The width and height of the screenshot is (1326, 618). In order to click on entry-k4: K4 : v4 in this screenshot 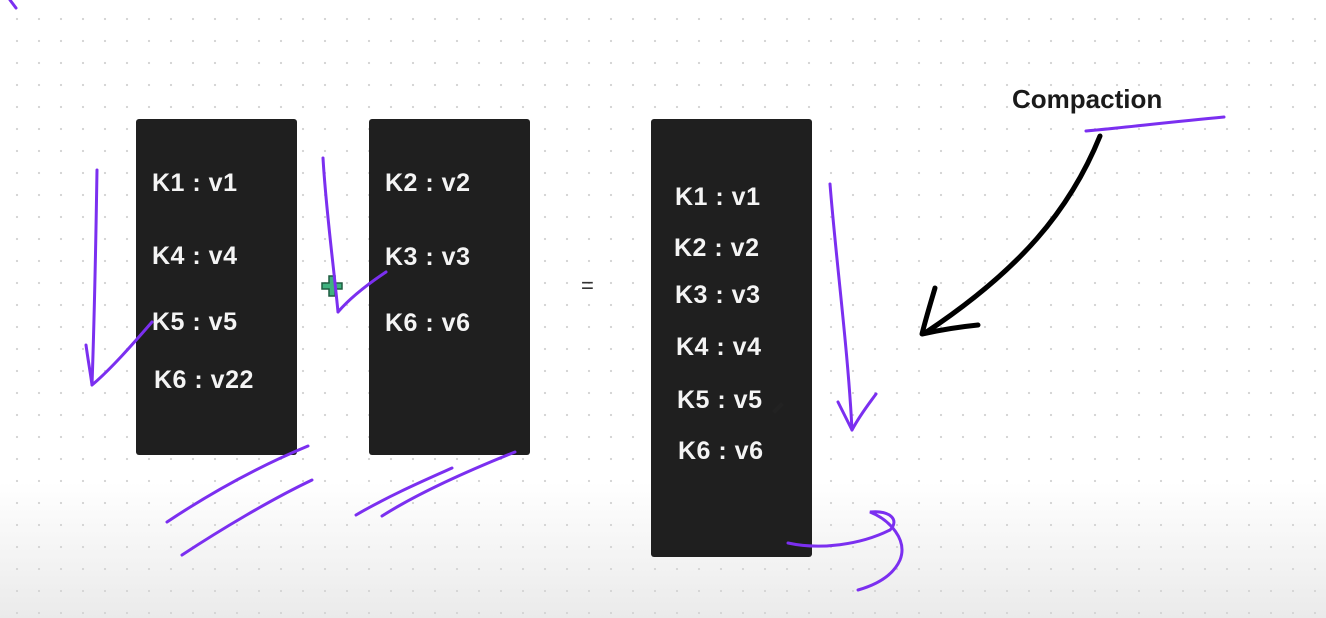, I will do `click(195, 256)`.